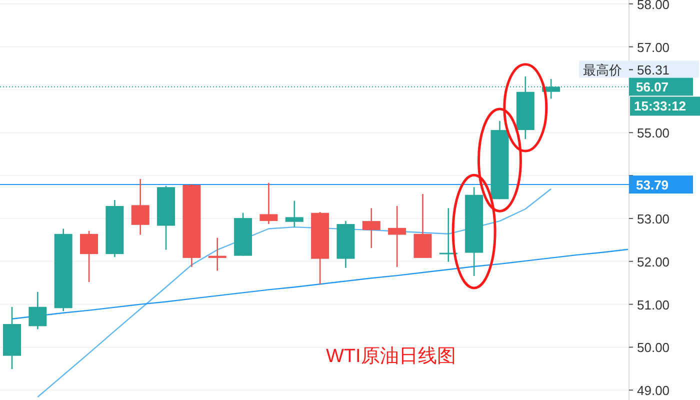  Describe the element at coordinates (653, 47) in the screenshot. I see `y-tick-label: 57.00` at that location.